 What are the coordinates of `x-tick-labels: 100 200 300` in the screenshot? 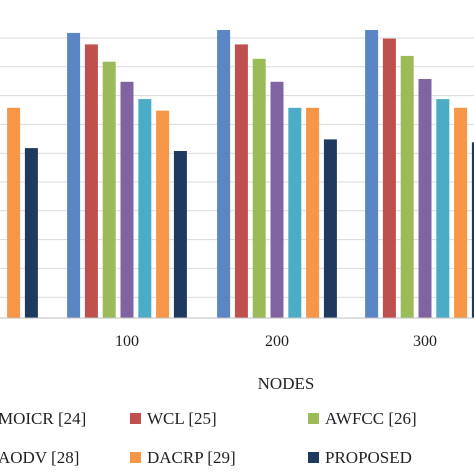 It's located at (276, 341).